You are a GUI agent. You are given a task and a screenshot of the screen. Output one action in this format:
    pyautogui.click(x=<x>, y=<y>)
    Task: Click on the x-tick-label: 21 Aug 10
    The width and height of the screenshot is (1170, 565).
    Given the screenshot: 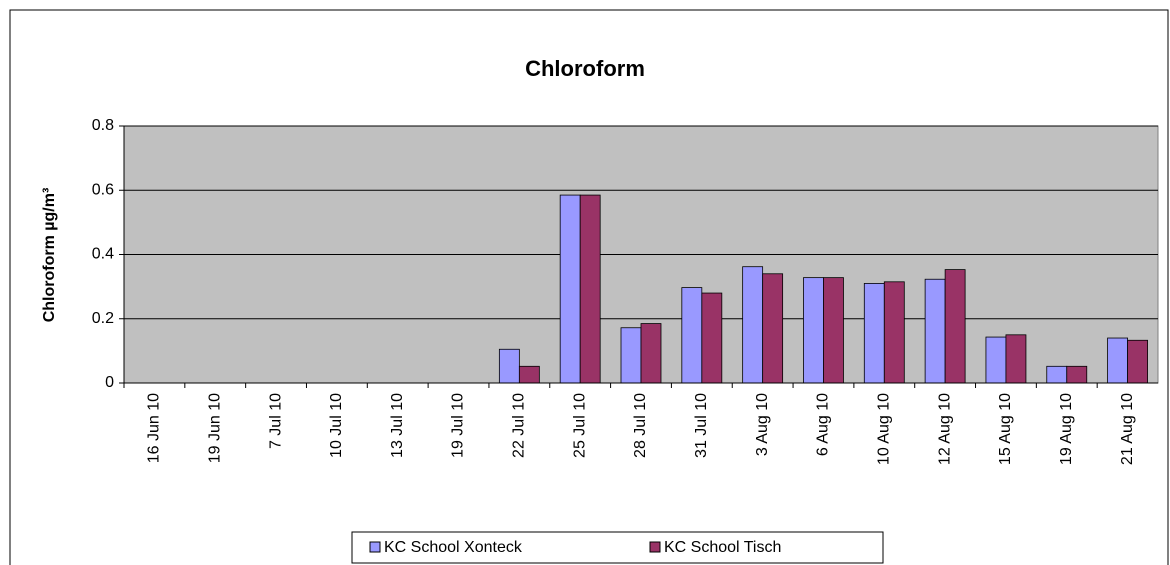 What is the action you would take?
    pyautogui.click(x=1127, y=429)
    